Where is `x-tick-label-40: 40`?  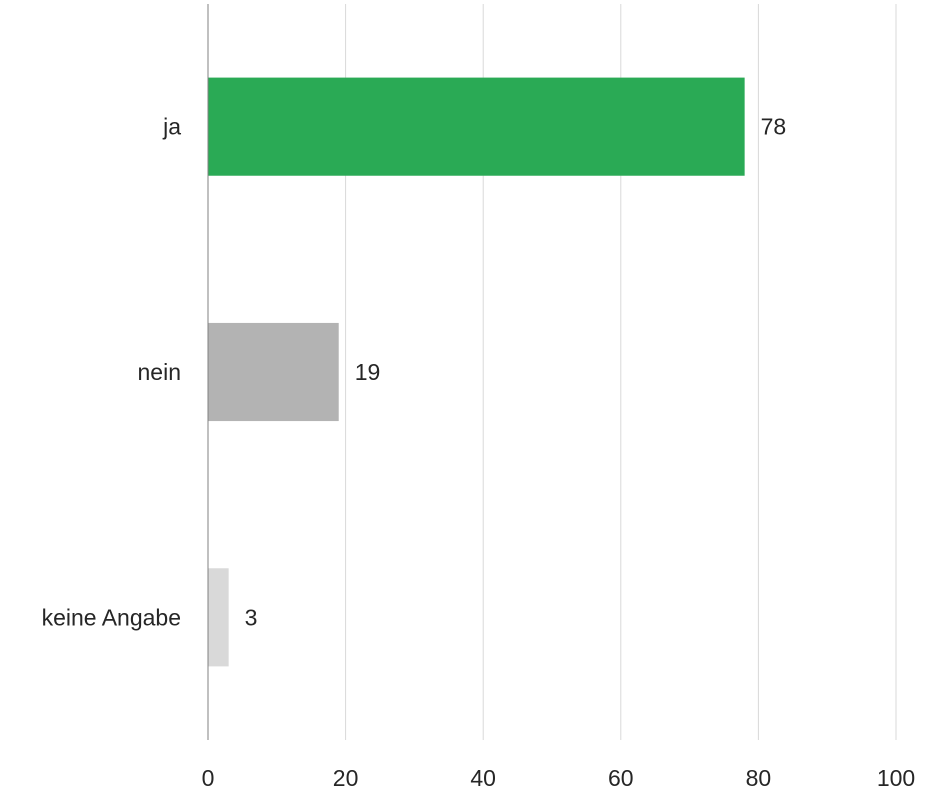
x-tick-label-40: 40 is located at coordinates (483, 778).